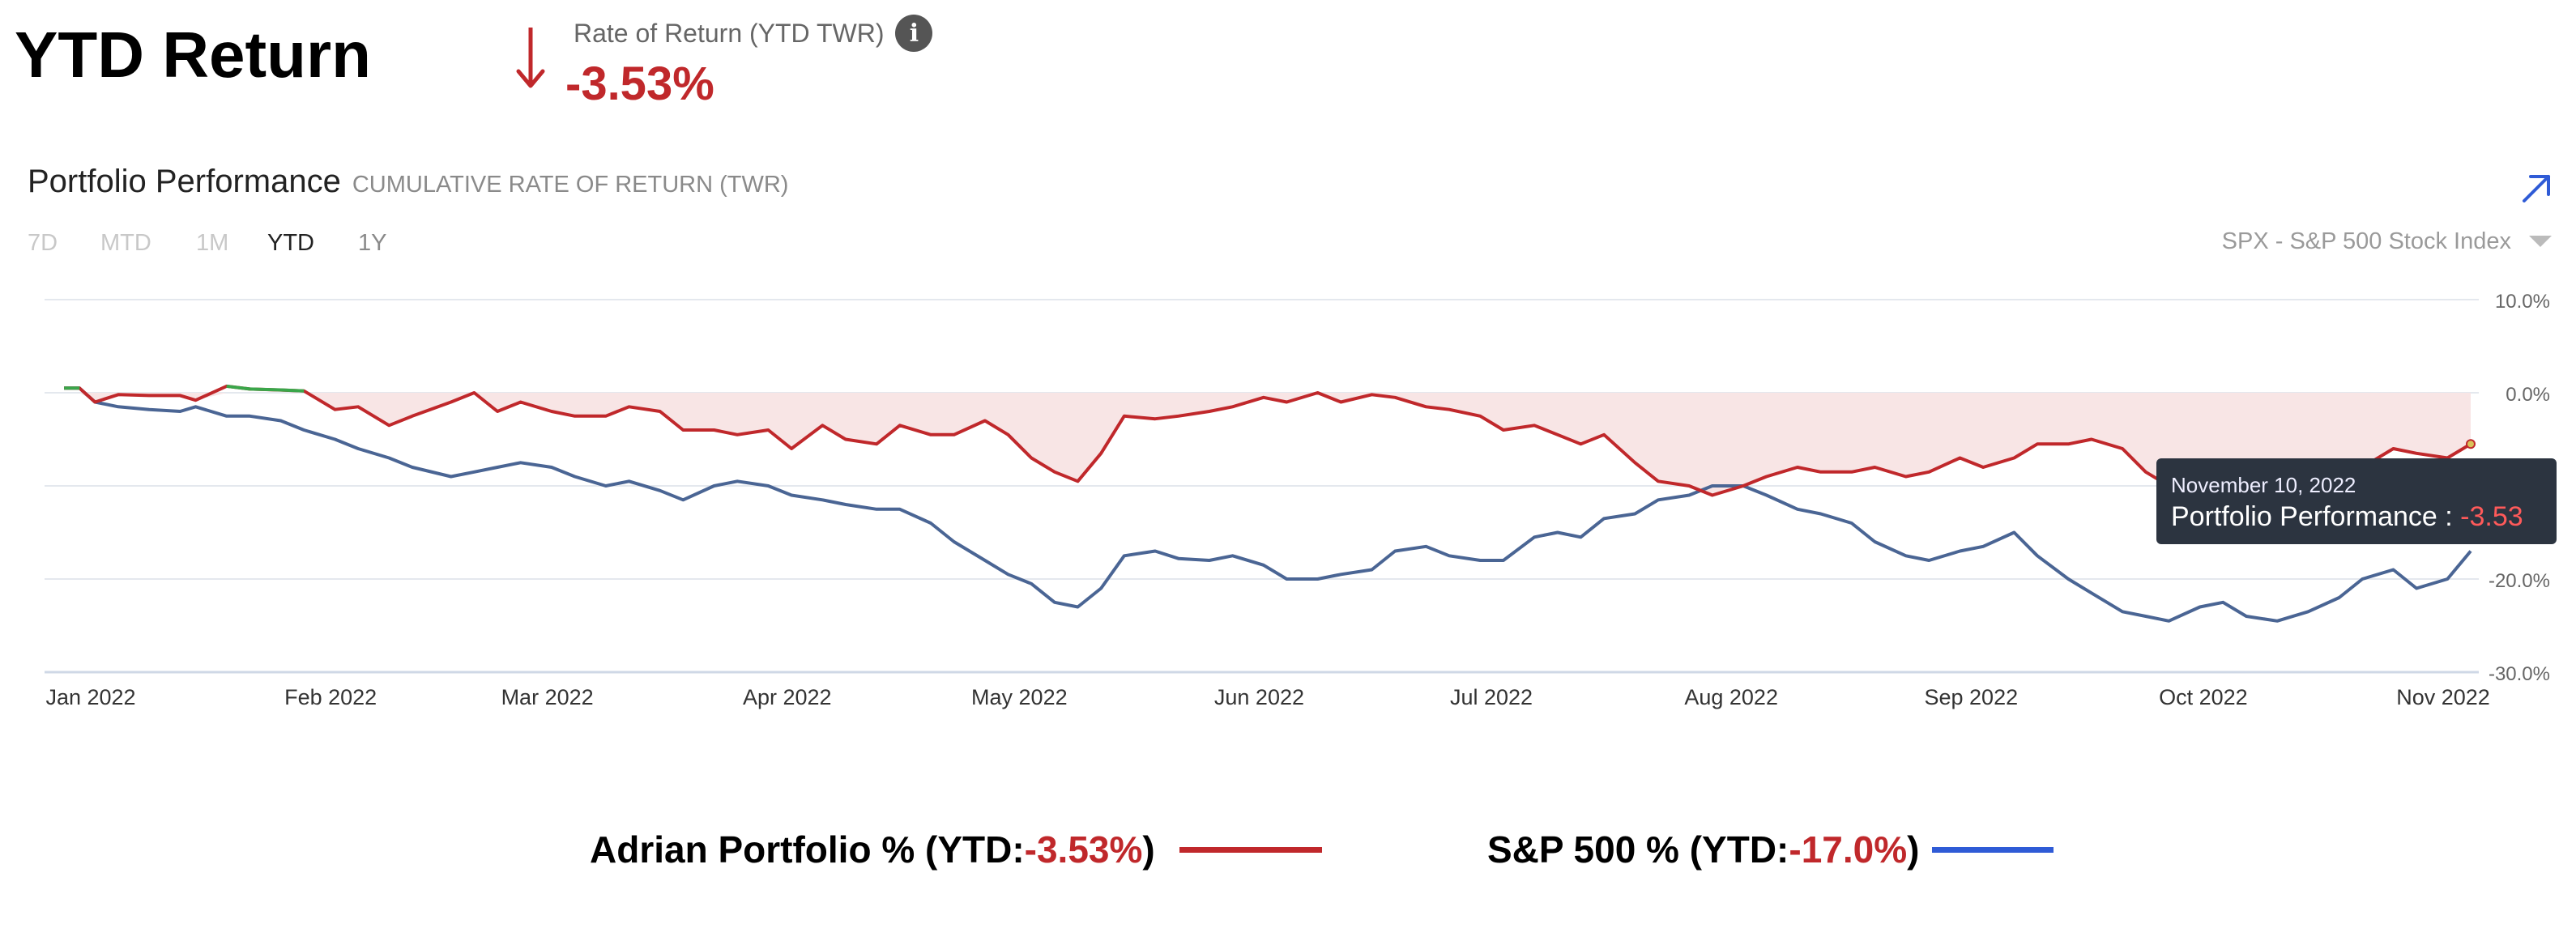 This screenshot has width=2576, height=941. Describe the element at coordinates (1914, 849) in the screenshot. I see `legend-benchmark-suffix: )` at that location.